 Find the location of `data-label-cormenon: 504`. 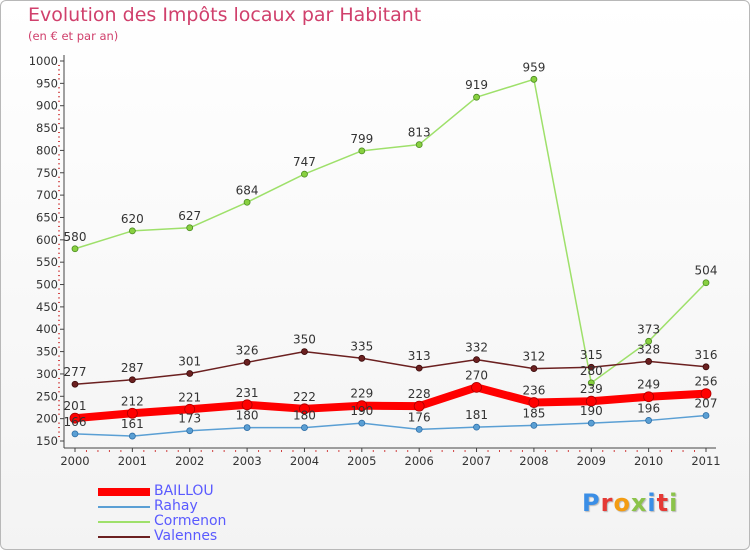

data-label-cormenon: 504 is located at coordinates (706, 271).